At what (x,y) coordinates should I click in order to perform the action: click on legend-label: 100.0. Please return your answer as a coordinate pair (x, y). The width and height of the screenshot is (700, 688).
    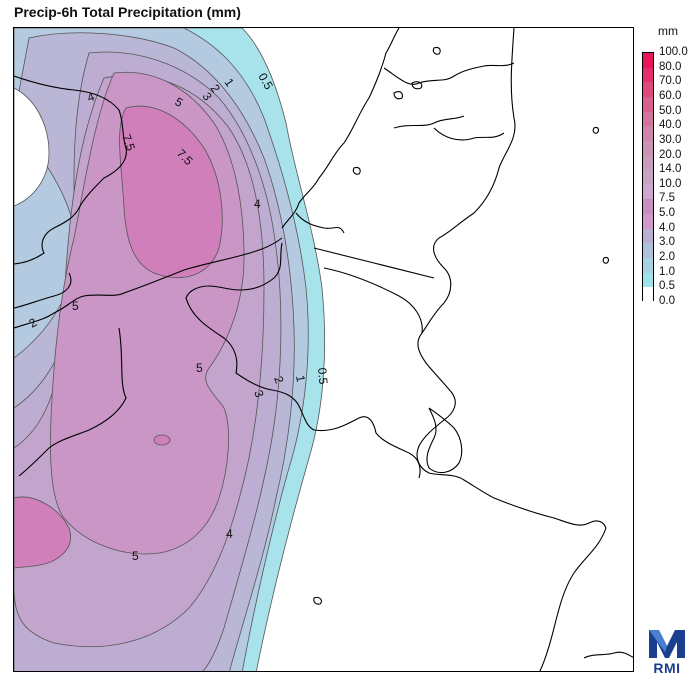
    Looking at the image, I should click on (673, 52).